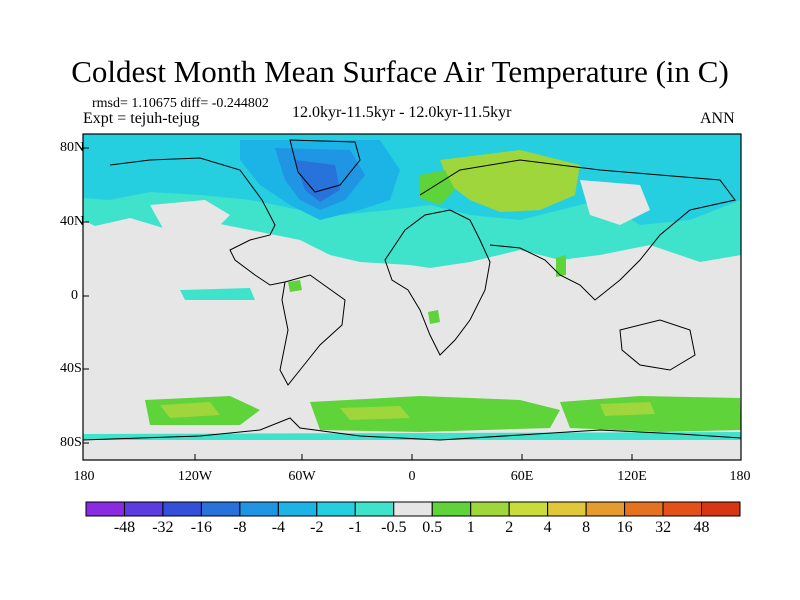  What do you see at coordinates (632, 476) in the screenshot?
I see `lon-label-120e: 120E` at bounding box center [632, 476].